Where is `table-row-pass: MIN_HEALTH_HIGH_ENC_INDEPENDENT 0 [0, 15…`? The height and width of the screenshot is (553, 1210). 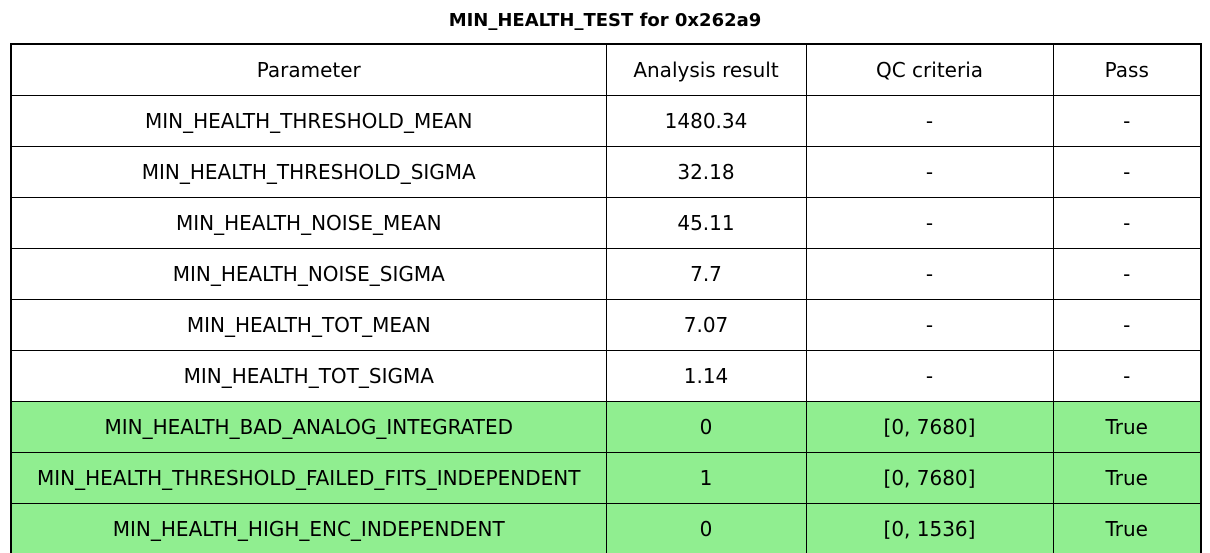 table-row-pass: MIN_HEALTH_HIGH_ENC_INDEPENDENT 0 [0, 15… is located at coordinates (606, 528).